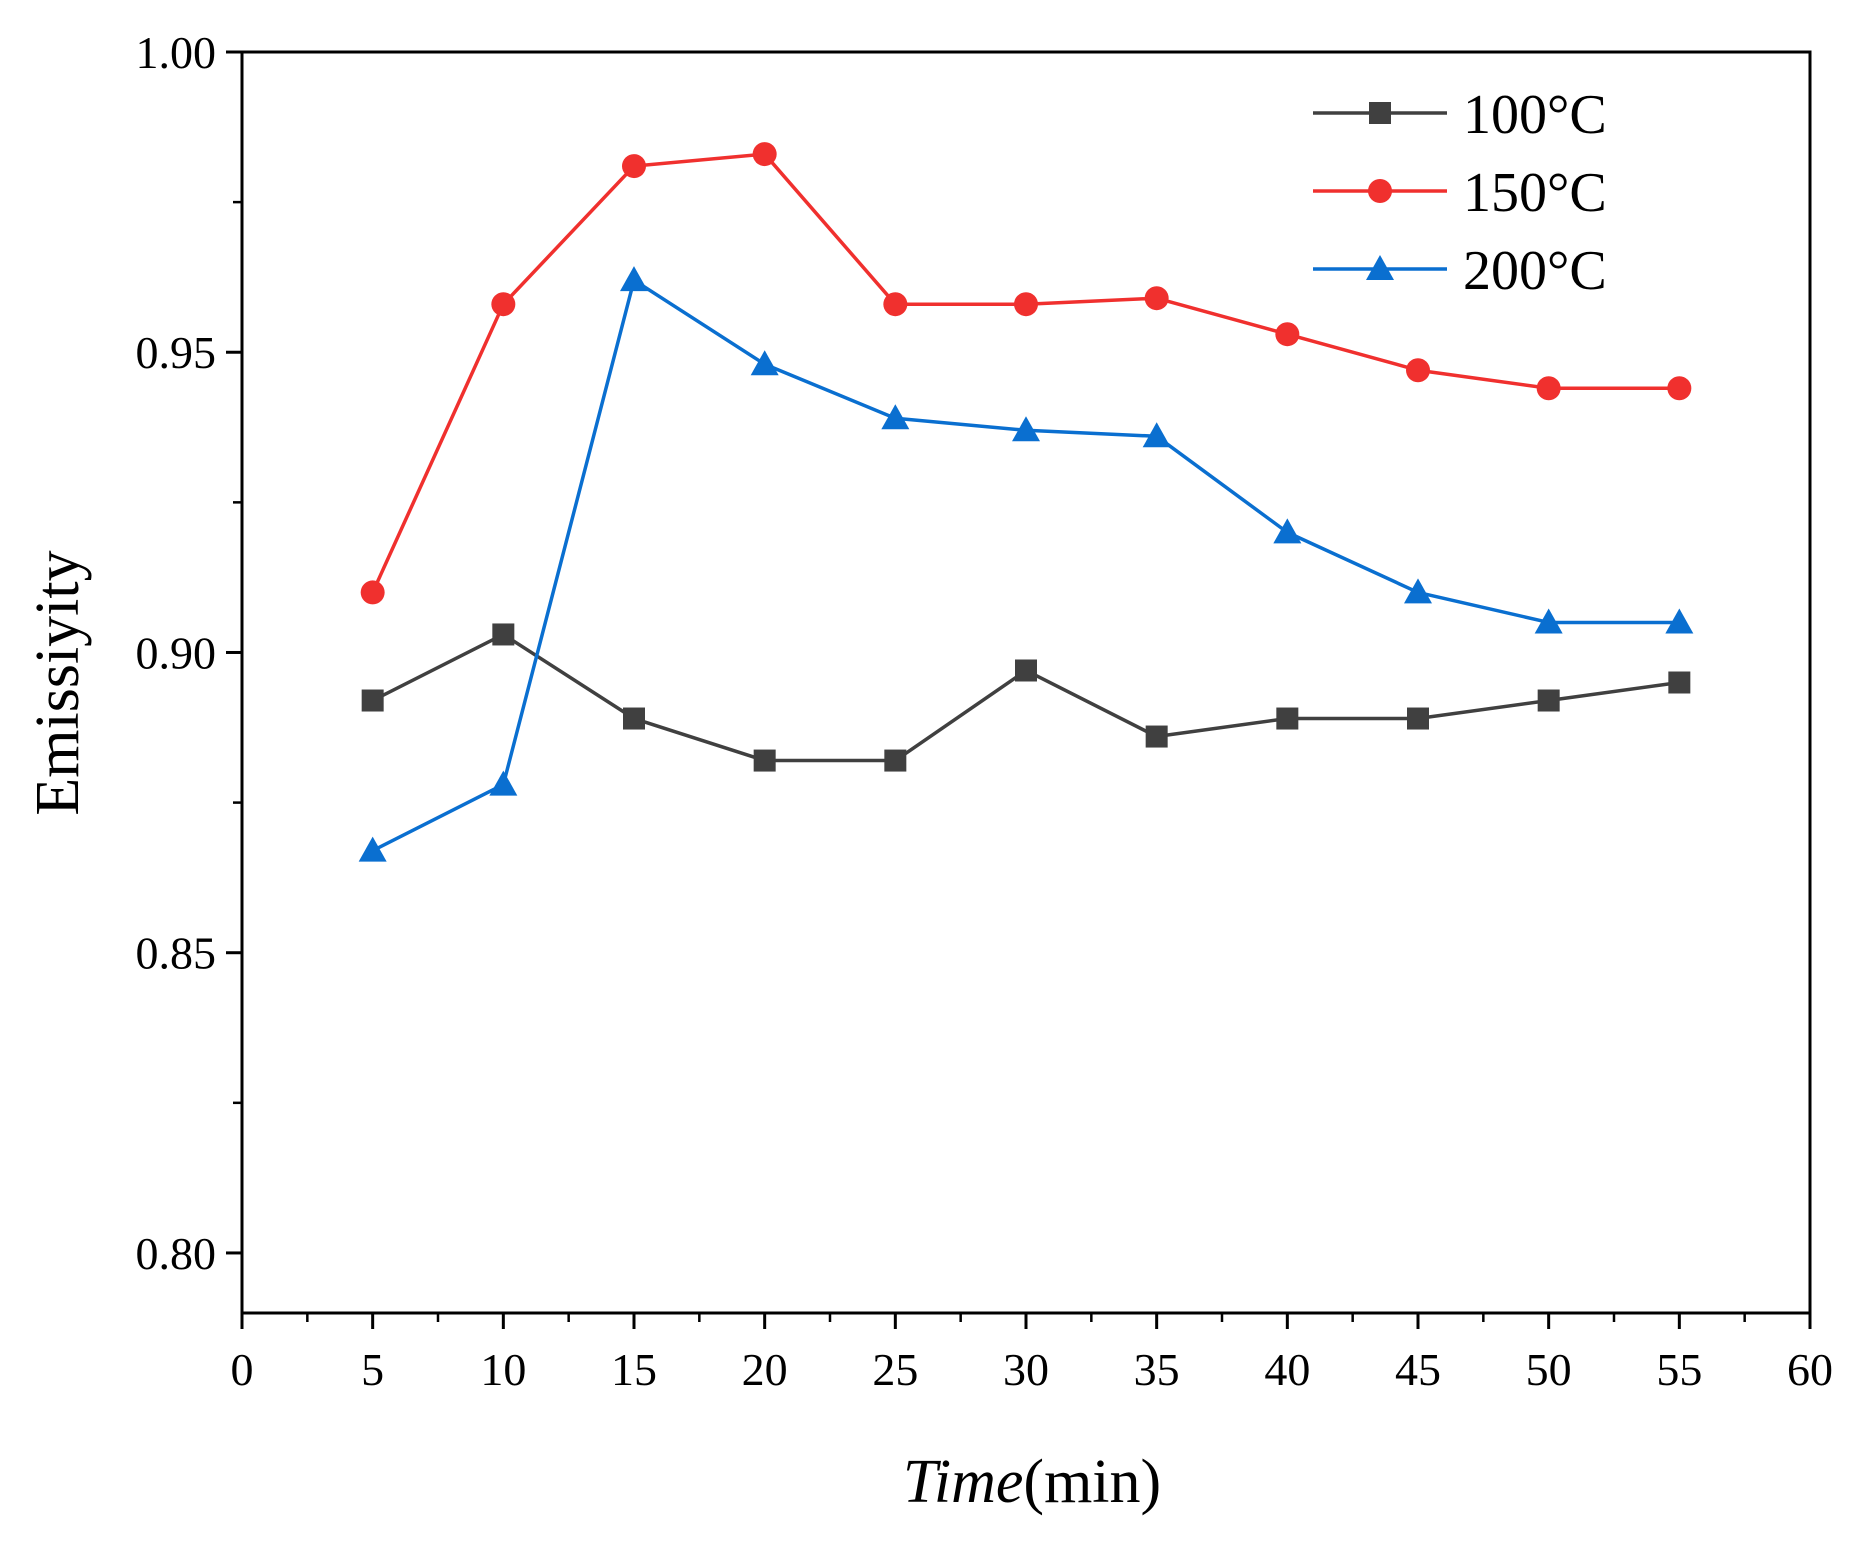  I want to click on x-tick-label: 50, so click(1549, 1369).